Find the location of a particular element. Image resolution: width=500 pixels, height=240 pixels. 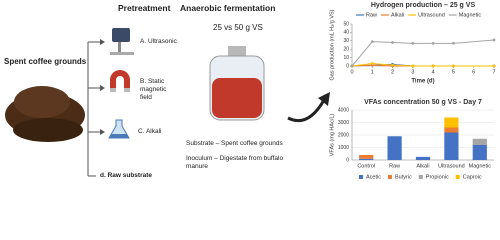

bracket is located at coordinates (93, 109).